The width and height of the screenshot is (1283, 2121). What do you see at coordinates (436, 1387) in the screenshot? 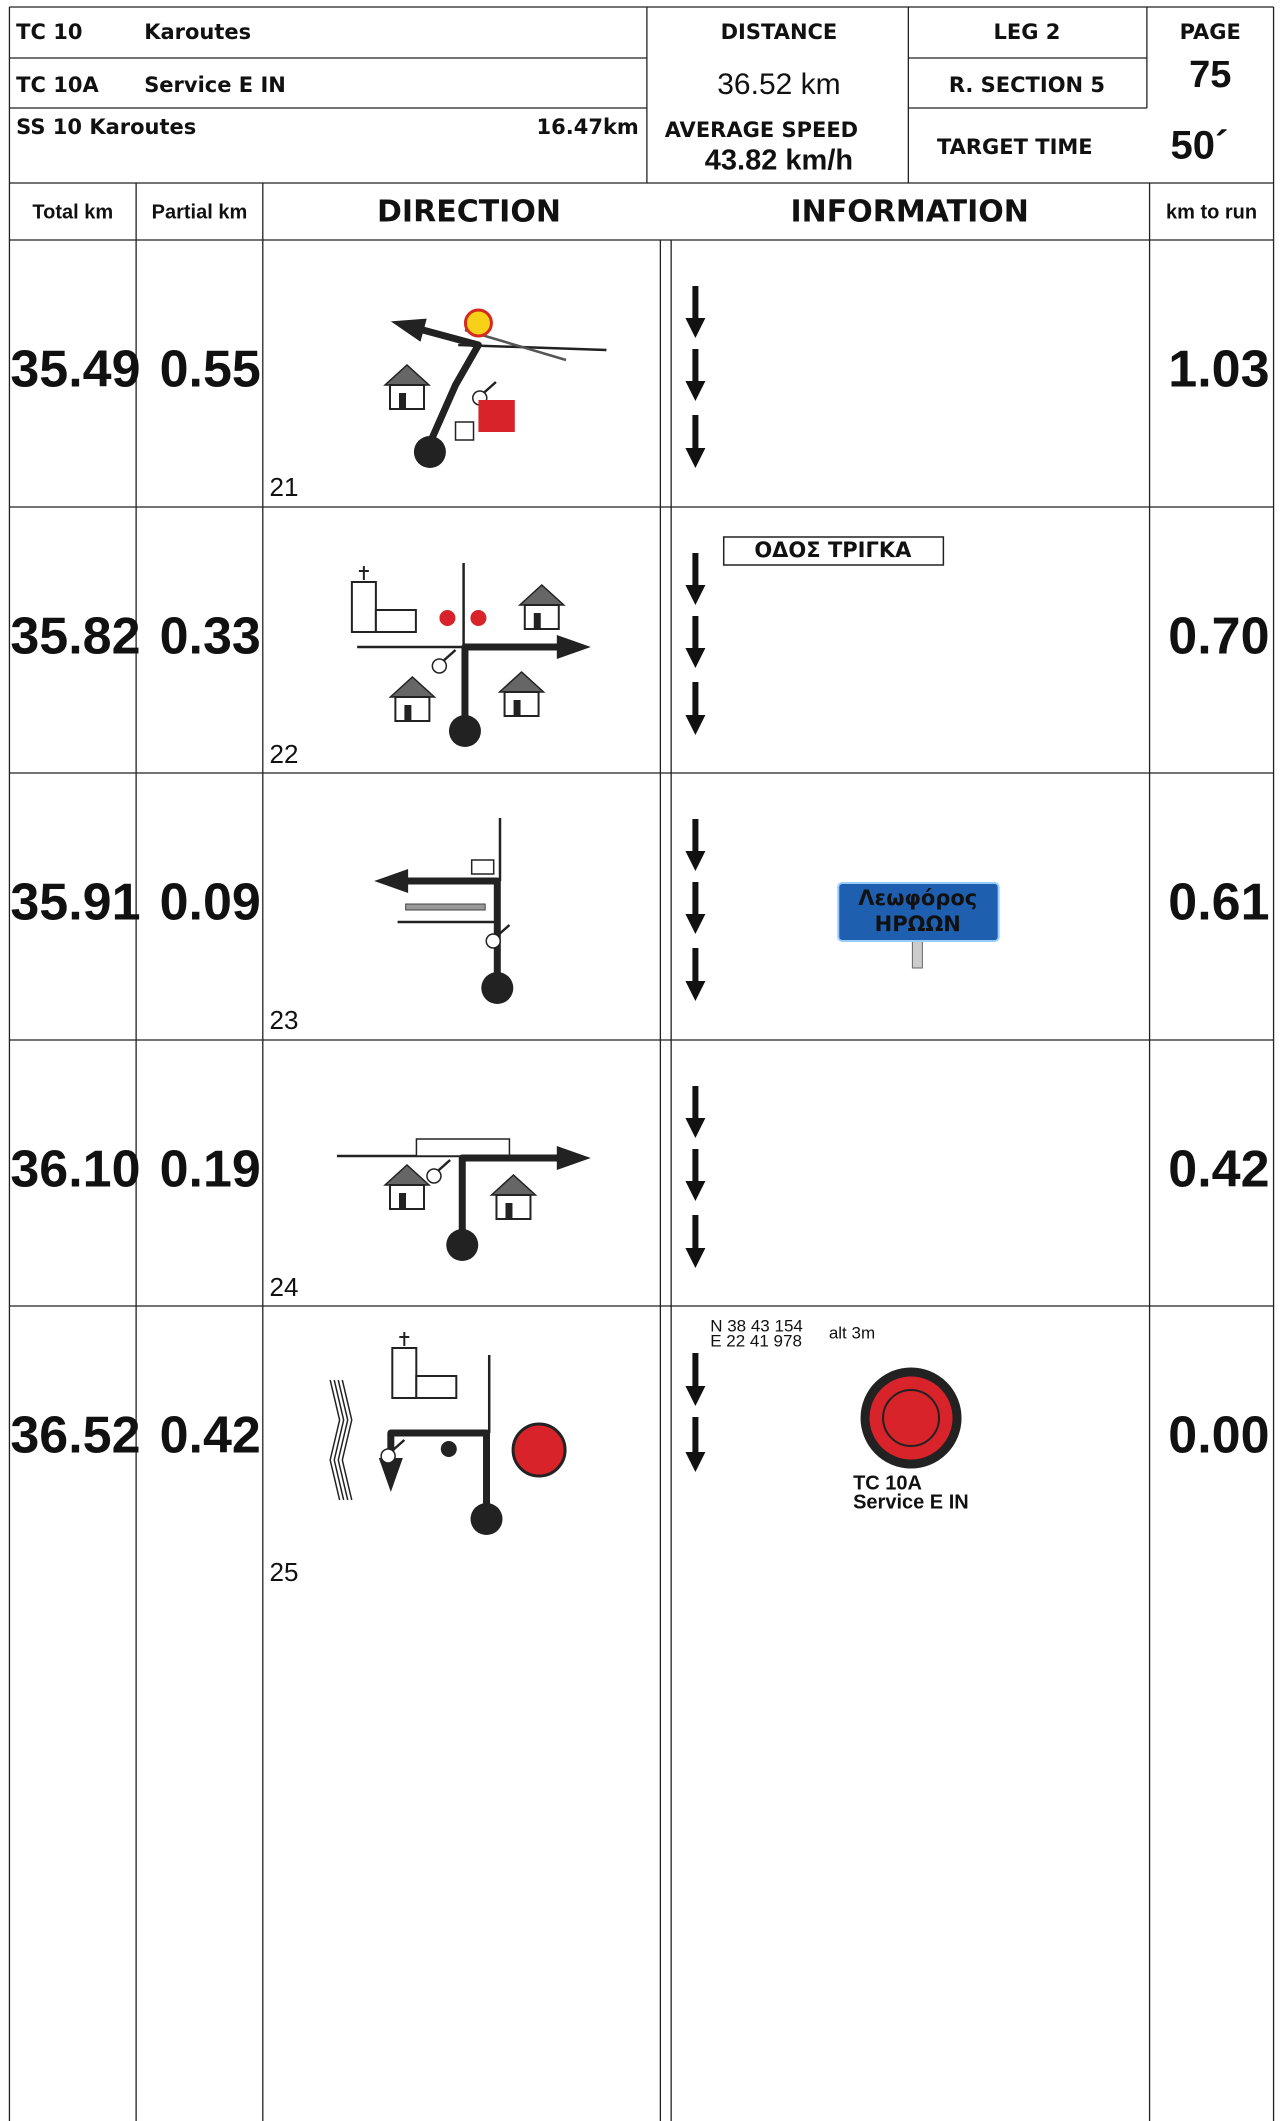
I see `church-nave` at bounding box center [436, 1387].